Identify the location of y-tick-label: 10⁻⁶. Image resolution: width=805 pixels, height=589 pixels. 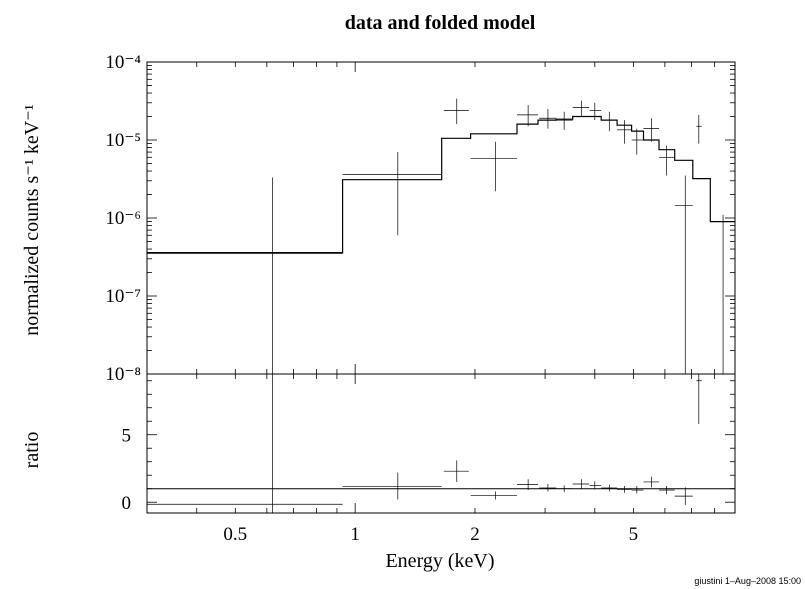
(123, 218).